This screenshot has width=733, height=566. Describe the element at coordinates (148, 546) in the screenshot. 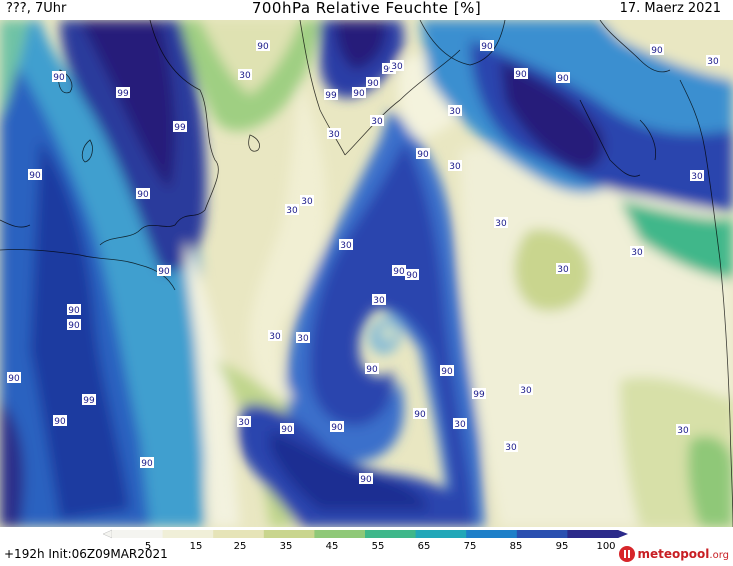

I see `colorbar-tick: 5` at that location.